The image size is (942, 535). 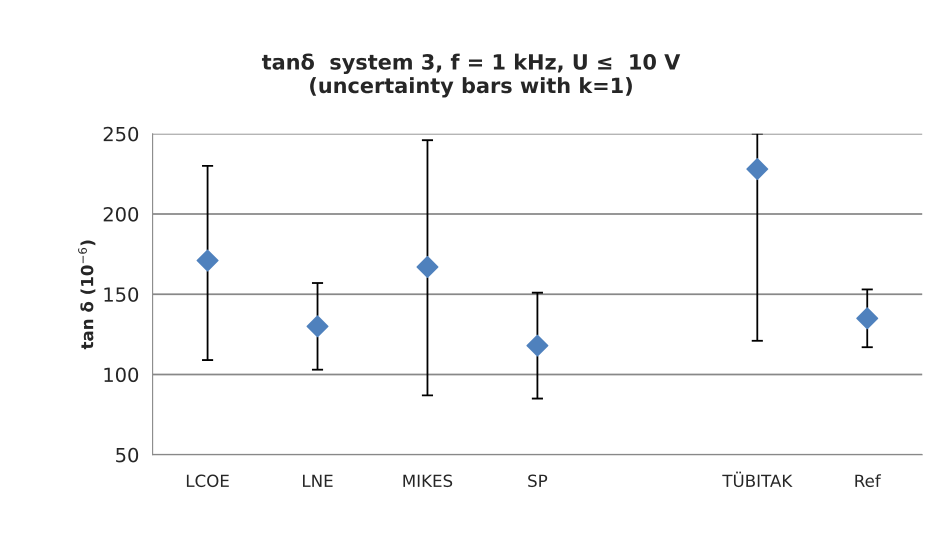 I want to click on chart-title: tanδ system 3, f = 1 kHz, U ≤ 10 V (uncertainty bars with k=1), so click(x=471, y=76).